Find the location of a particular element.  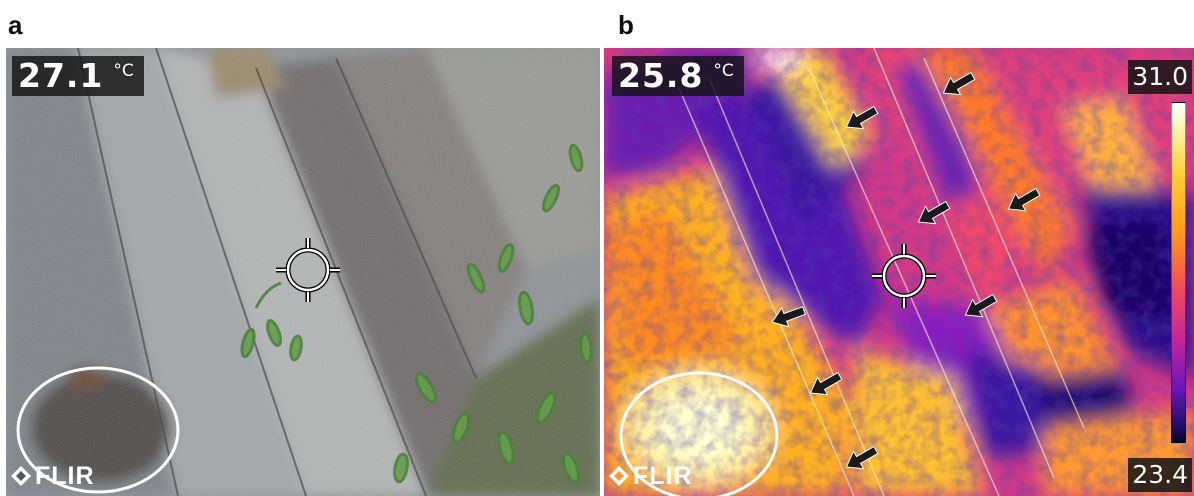

spot-temperature-readout: 27.1 °C is located at coordinates (78, 76).